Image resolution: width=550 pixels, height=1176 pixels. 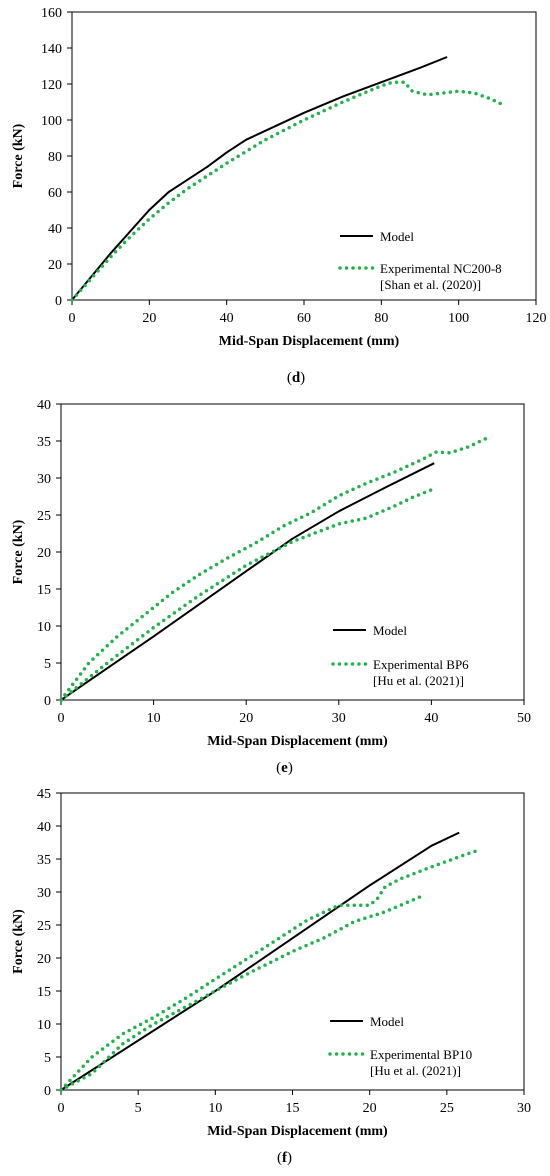 What do you see at coordinates (458, 318) in the screenshot?
I see `x-tick-label: 100` at bounding box center [458, 318].